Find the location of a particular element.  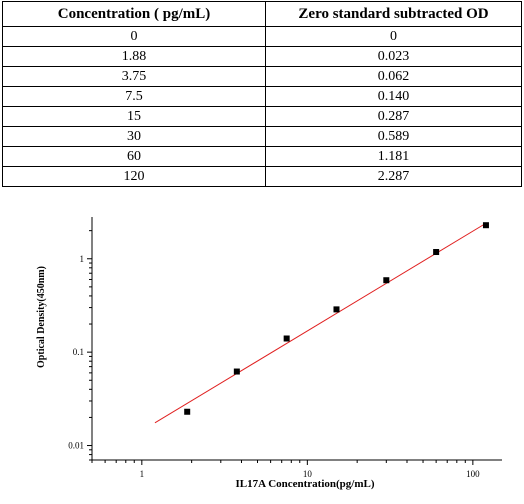

x-tick-label: 1 is located at coordinates (142, 474).